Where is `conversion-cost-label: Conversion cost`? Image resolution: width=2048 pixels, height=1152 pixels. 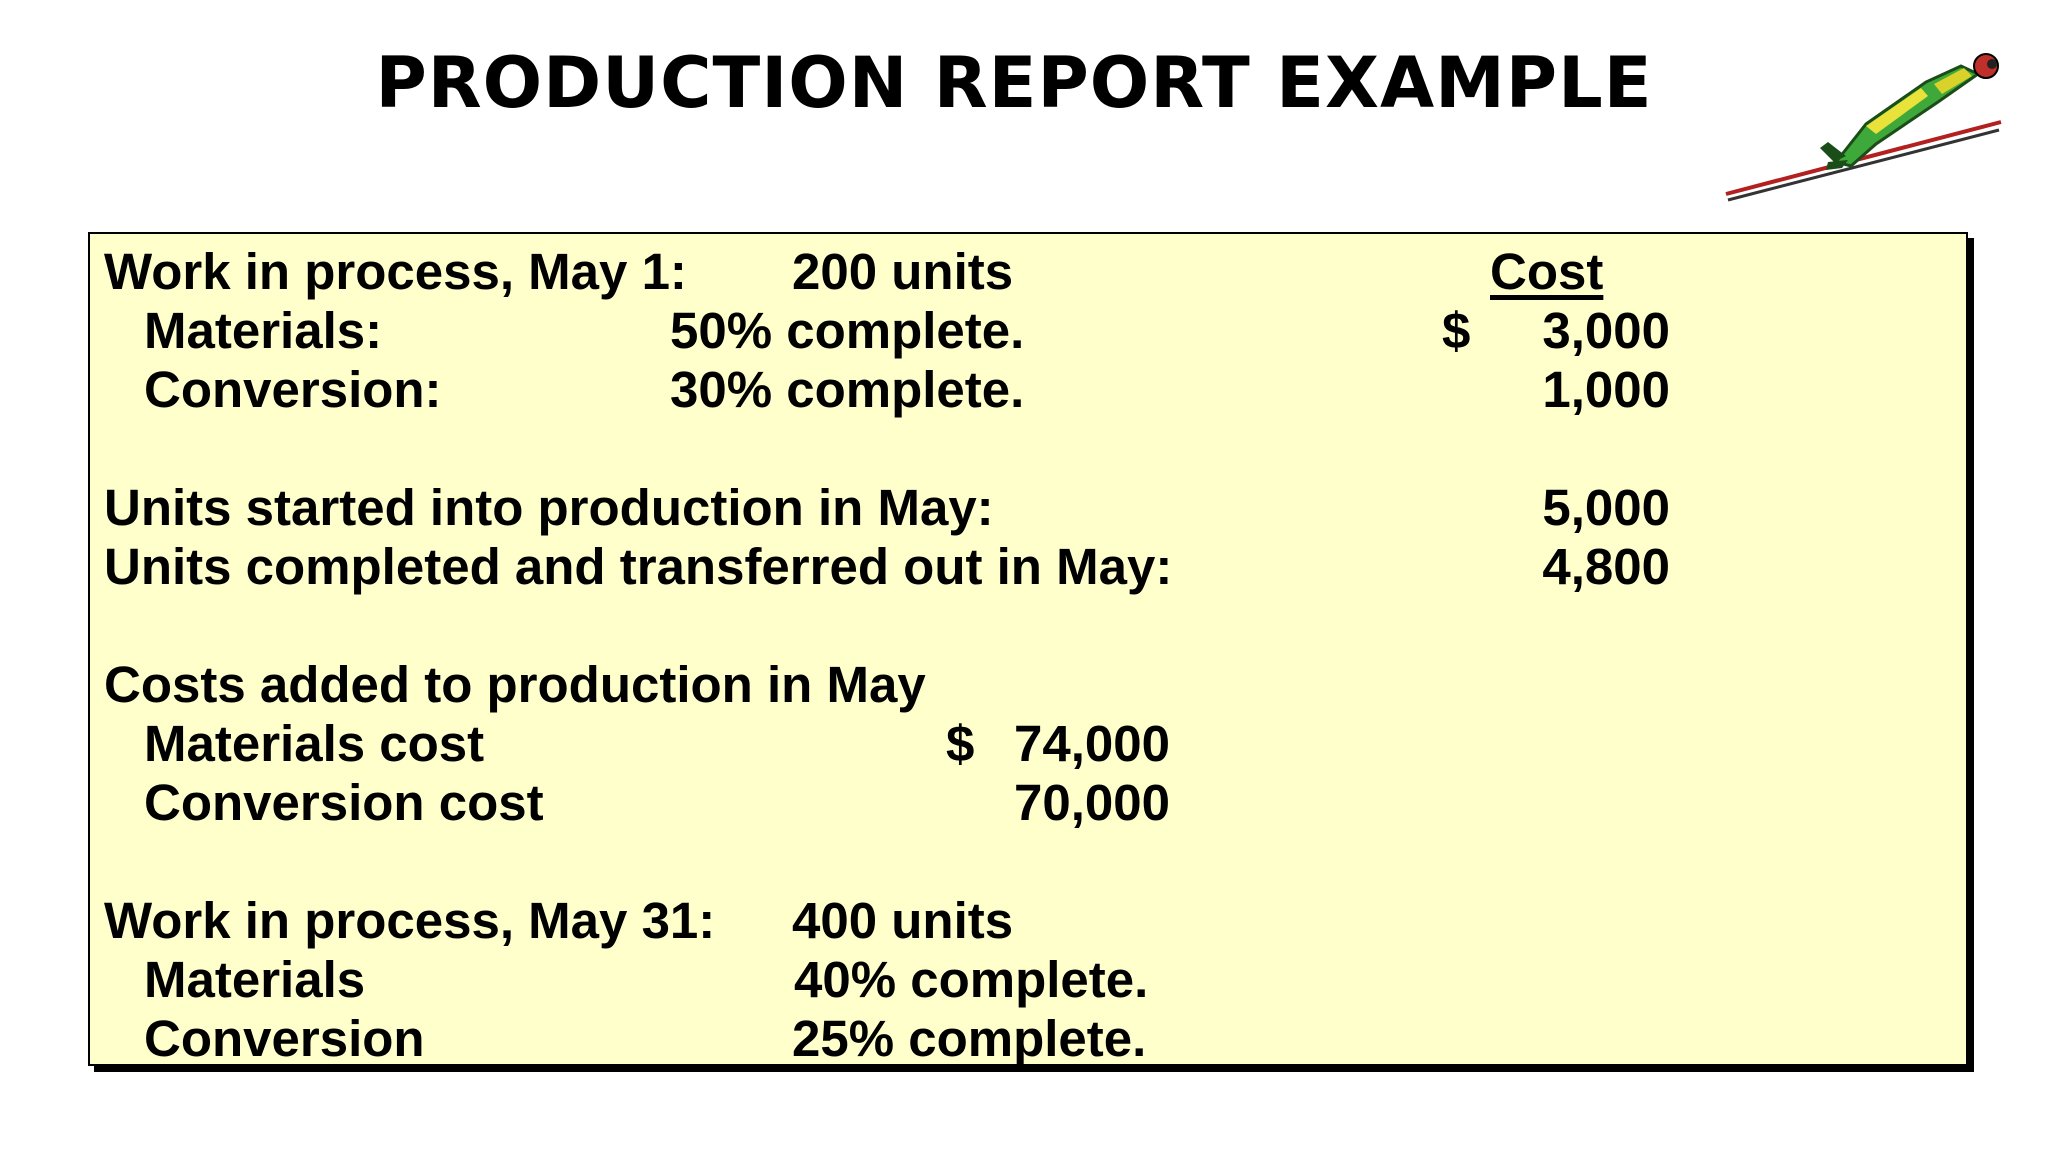 conversion-cost-label: Conversion cost is located at coordinates (344, 802).